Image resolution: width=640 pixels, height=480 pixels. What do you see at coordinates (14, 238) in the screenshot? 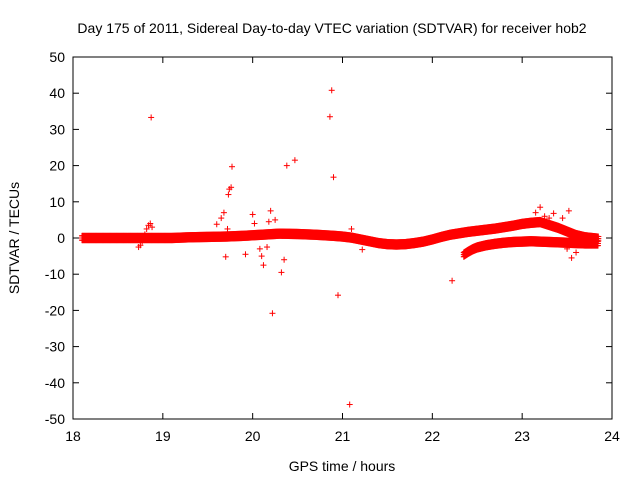
I see `y-axis-label: SDTVAR / TECUs` at bounding box center [14, 238].